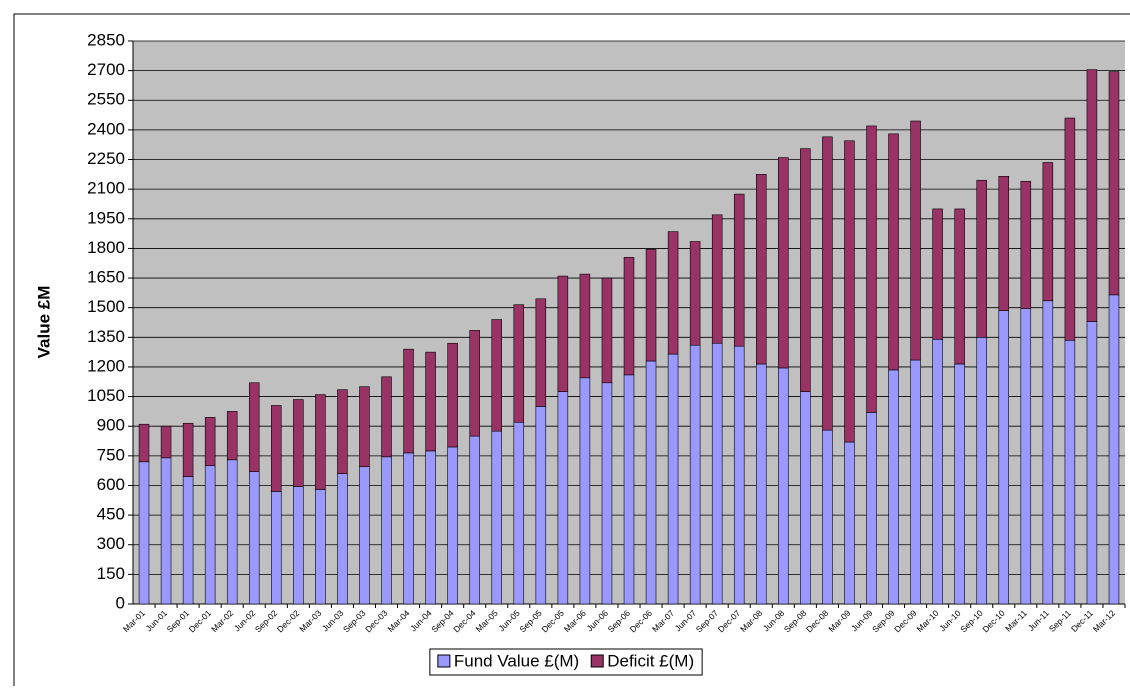  Describe the element at coordinates (106, 188) in the screenshot. I see `y-tick-label: 2100` at that location.